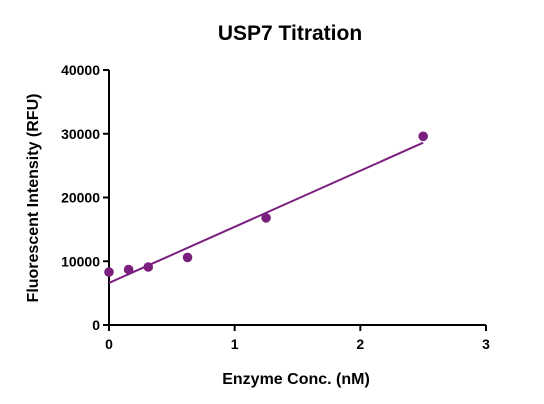  What do you see at coordinates (96, 325) in the screenshot?
I see `y-tick-label: 0` at bounding box center [96, 325].